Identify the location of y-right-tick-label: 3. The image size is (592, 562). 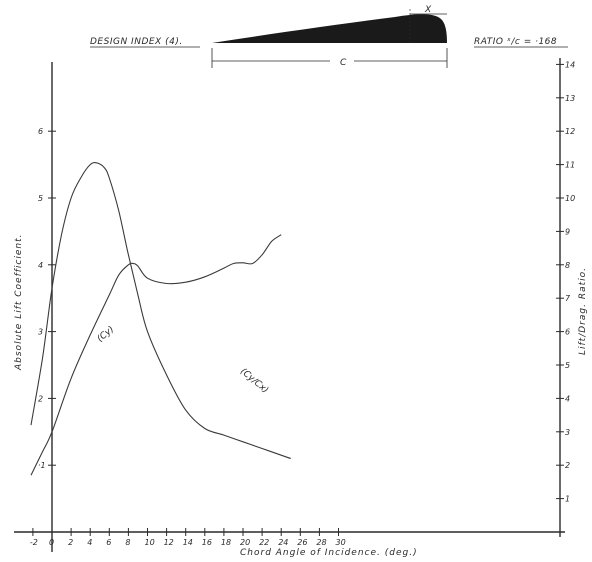
(567, 432).